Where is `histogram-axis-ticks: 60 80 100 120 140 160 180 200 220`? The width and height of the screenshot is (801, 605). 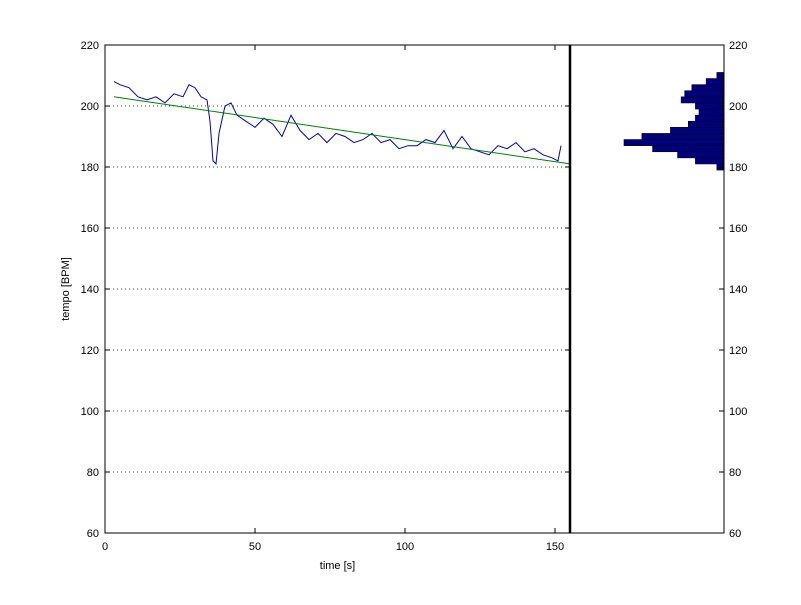
histogram-axis-ticks: 60 80 100 120 140 160 180 200 220 is located at coordinates (733, 290).